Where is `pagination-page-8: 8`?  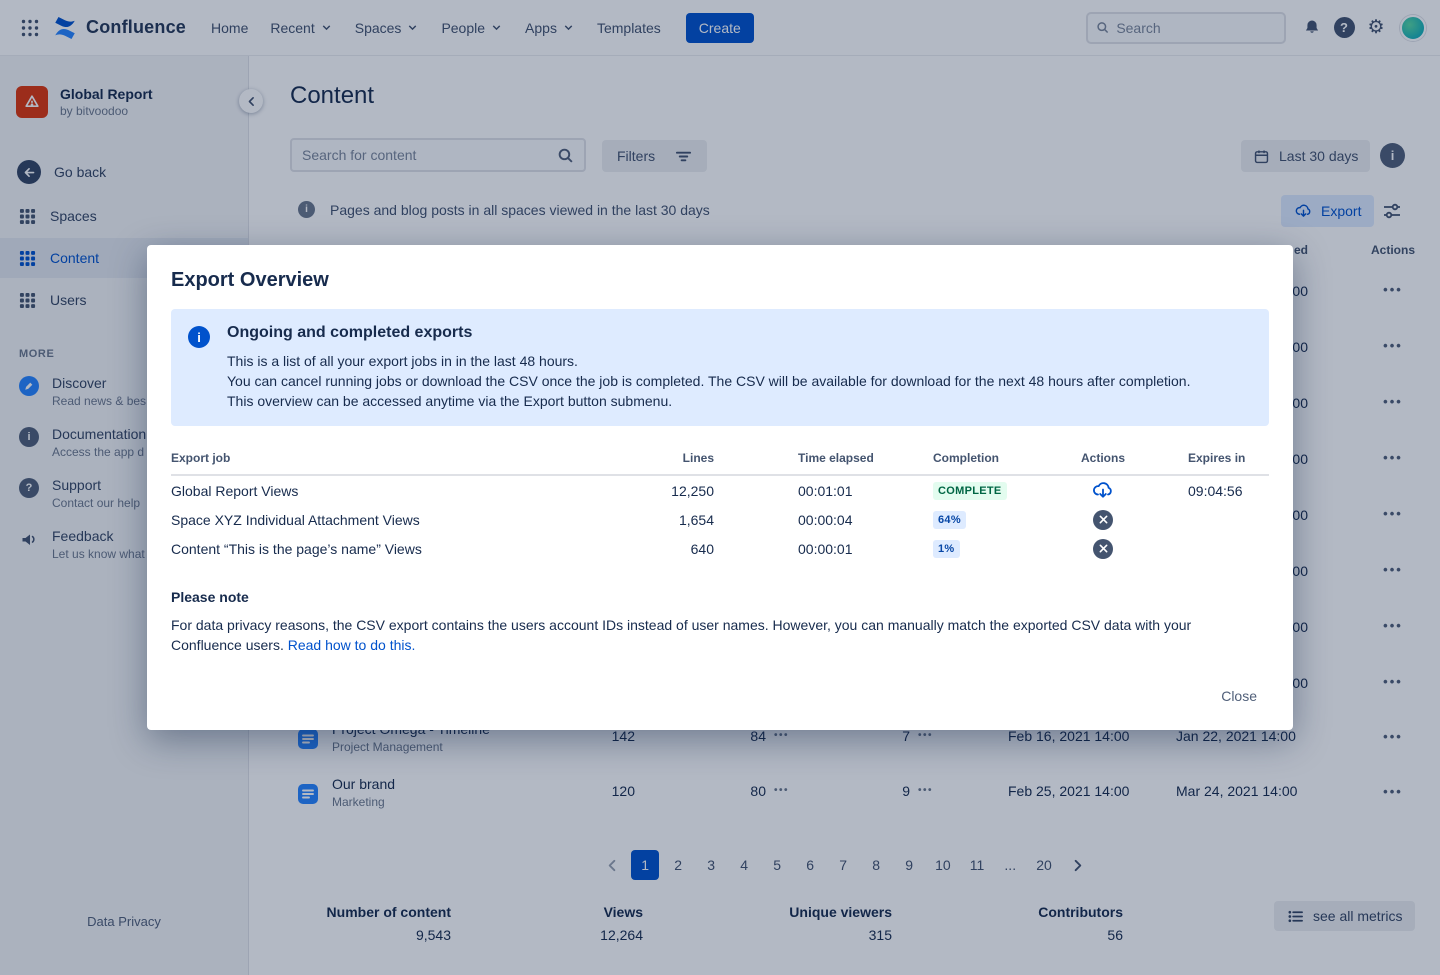 pagination-page-8: 8 is located at coordinates (876, 865).